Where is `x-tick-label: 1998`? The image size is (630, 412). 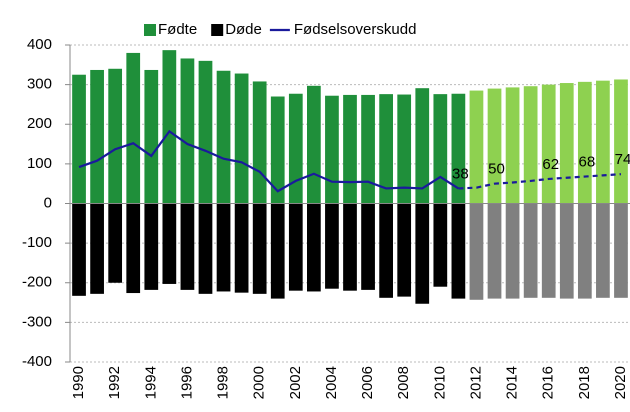 x-tick-label: 1998 is located at coordinates (223, 382).